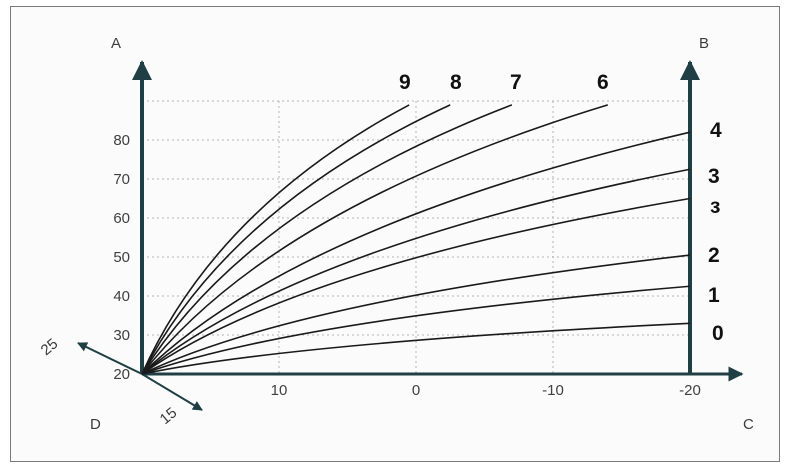 This screenshot has width=790, height=468. I want to click on diagonal-label-lower: 15, so click(169, 416).